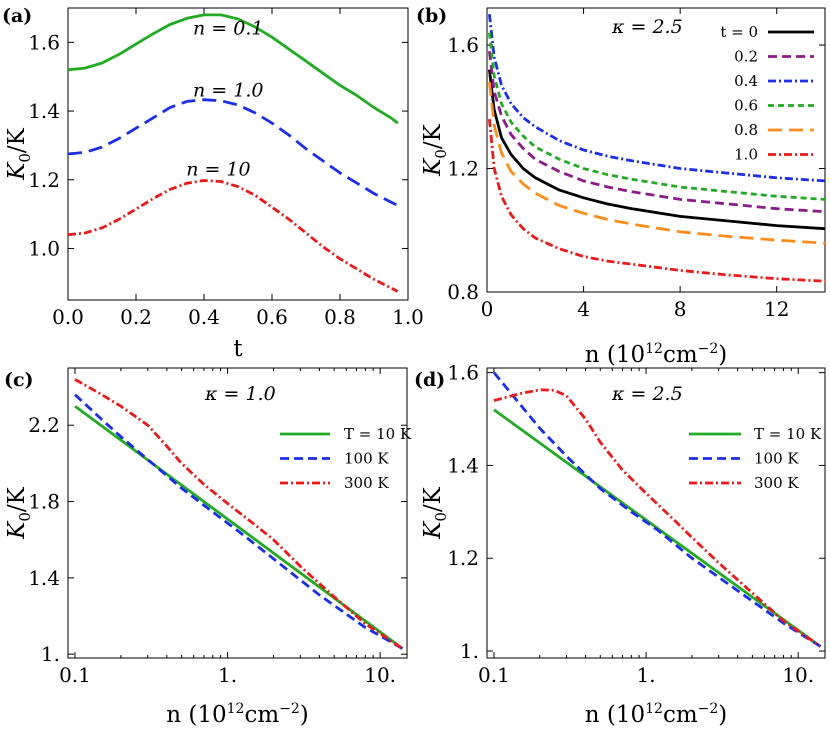 This screenshot has width=830, height=730. What do you see at coordinates (429, 380) in the screenshot?
I see `panel-label: (d)` at bounding box center [429, 380].